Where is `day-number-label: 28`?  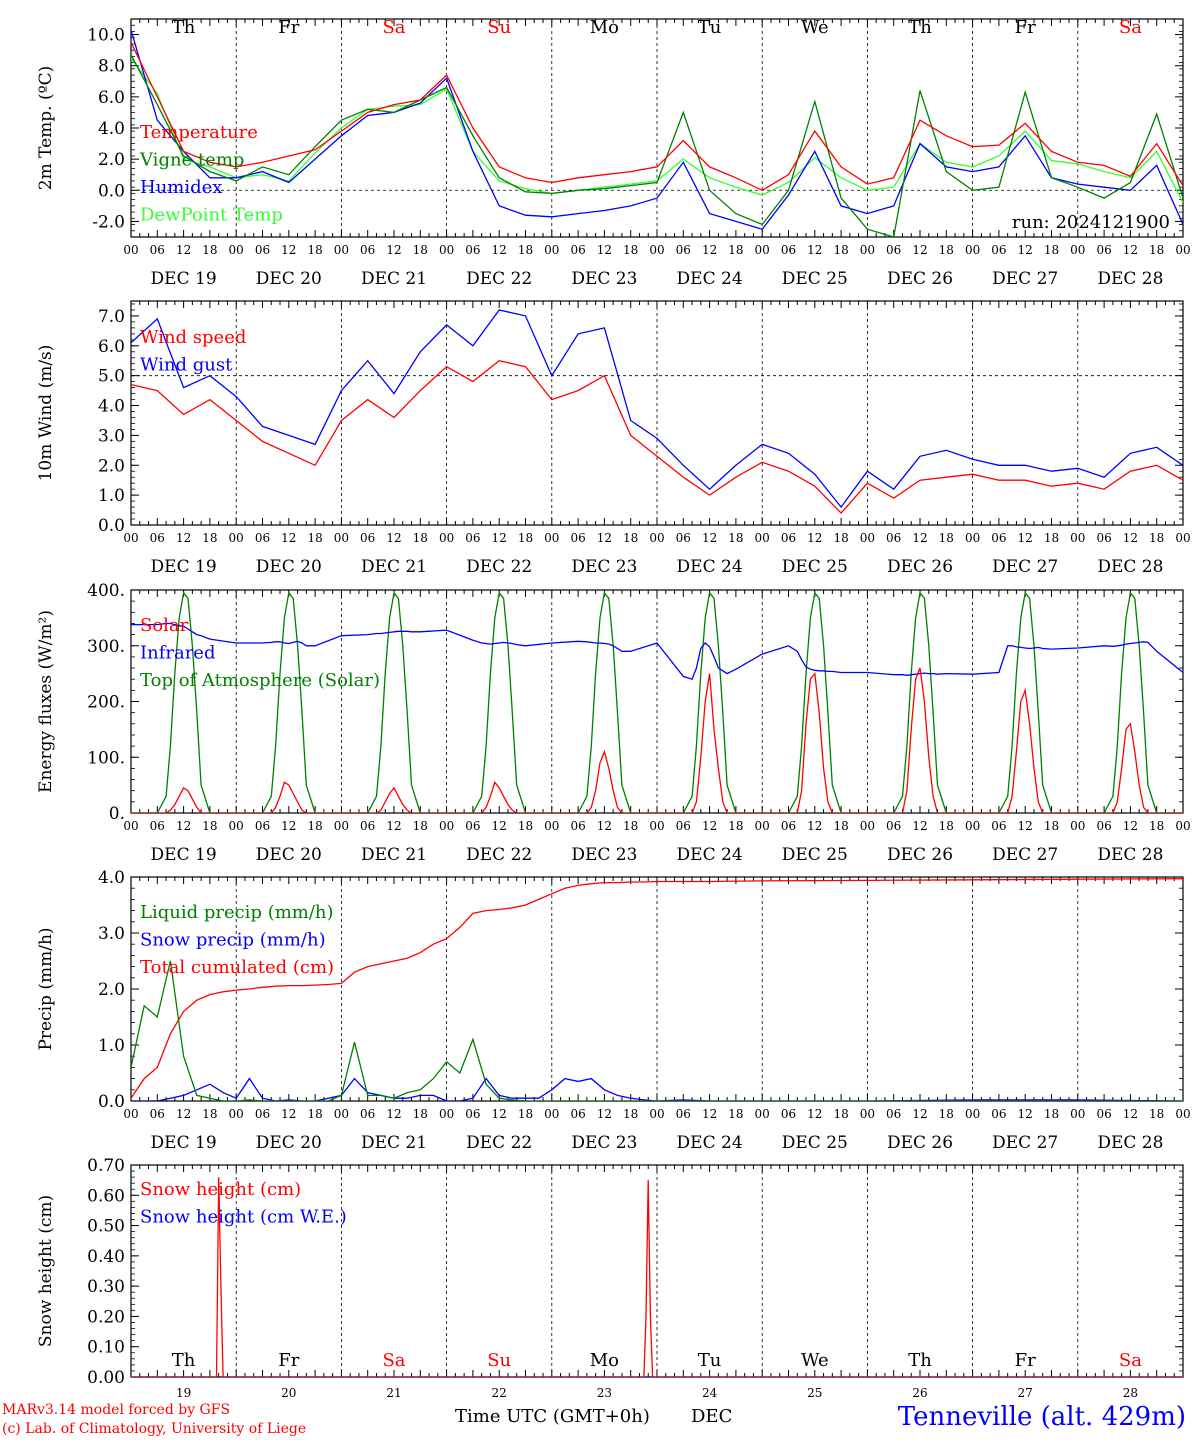
day-number-label: 28 is located at coordinates (1130, 1393).